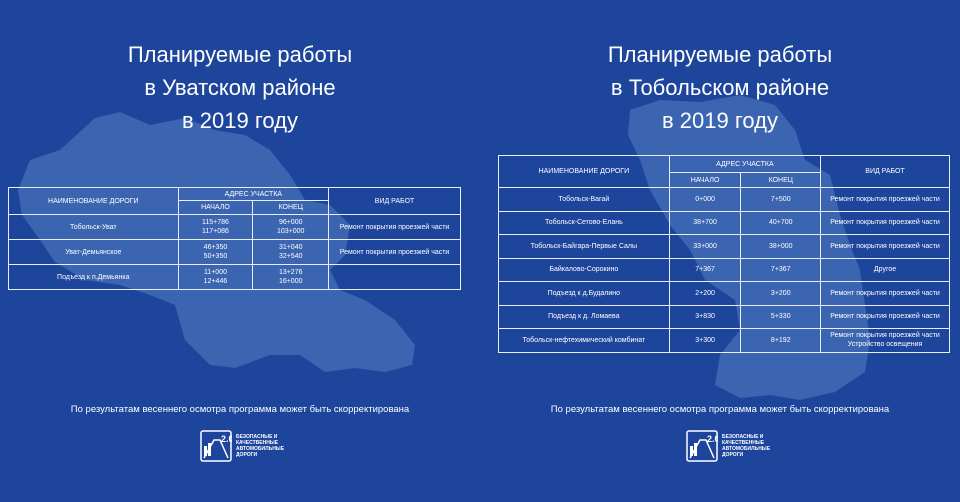 Image resolution: width=960 pixels, height=502 pixels. Describe the element at coordinates (215, 256) in the screenshot. I see `km-value: 50+350` at that location.